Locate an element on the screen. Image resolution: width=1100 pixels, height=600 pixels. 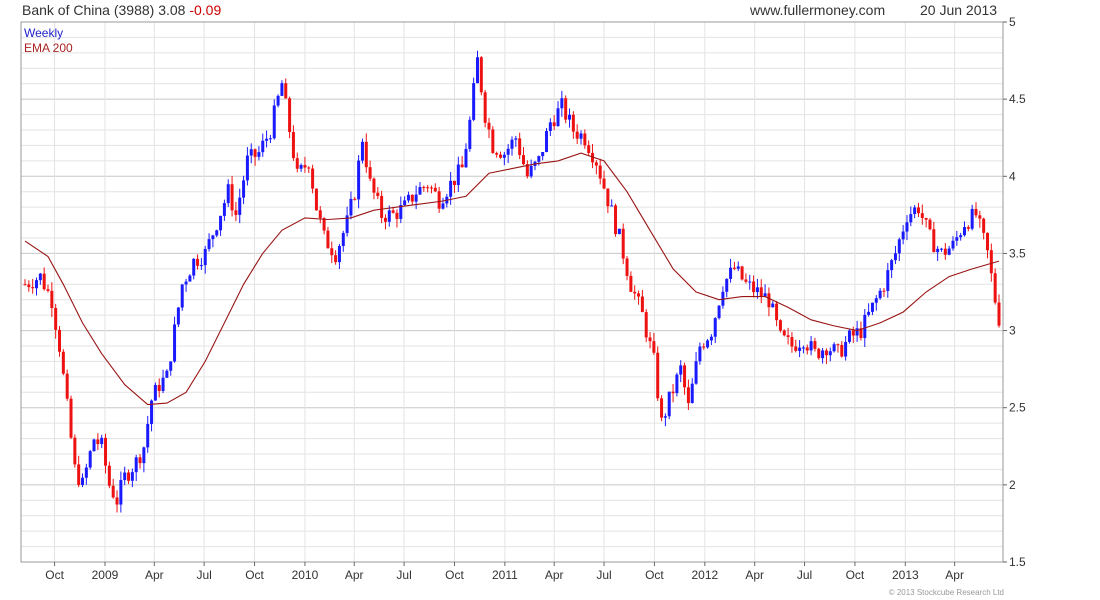
y-tick-label: 4.5 is located at coordinates (1017, 99).